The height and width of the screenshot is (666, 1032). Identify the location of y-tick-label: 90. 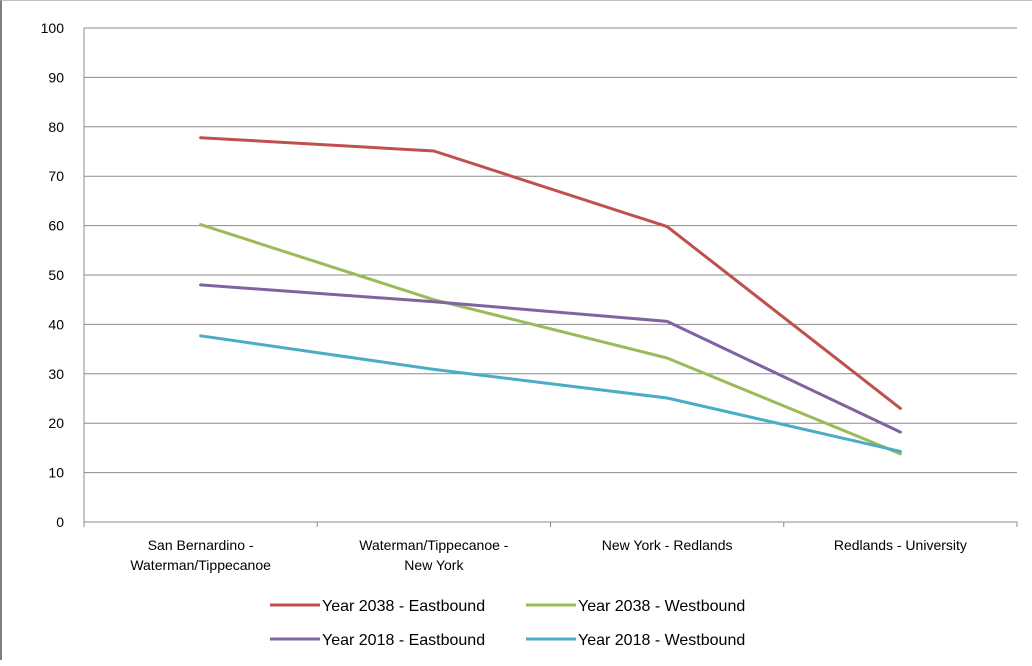
(56, 77).